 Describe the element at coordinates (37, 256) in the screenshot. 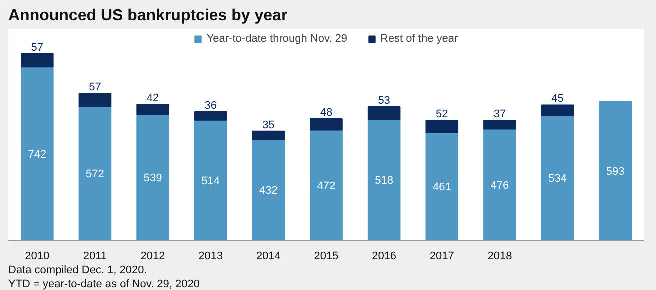

I see `x-tick-label: 2010` at that location.